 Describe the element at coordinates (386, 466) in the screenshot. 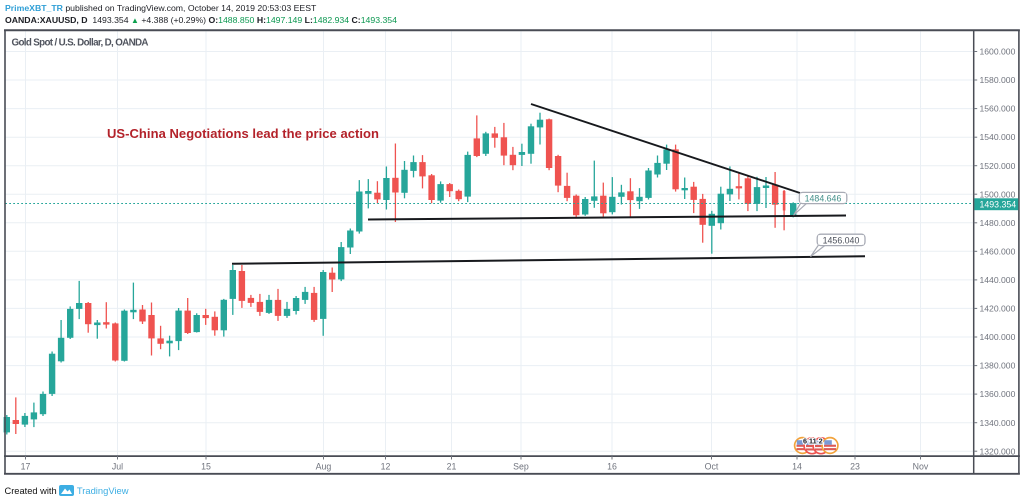

I see `svg-text: 12` at that location.